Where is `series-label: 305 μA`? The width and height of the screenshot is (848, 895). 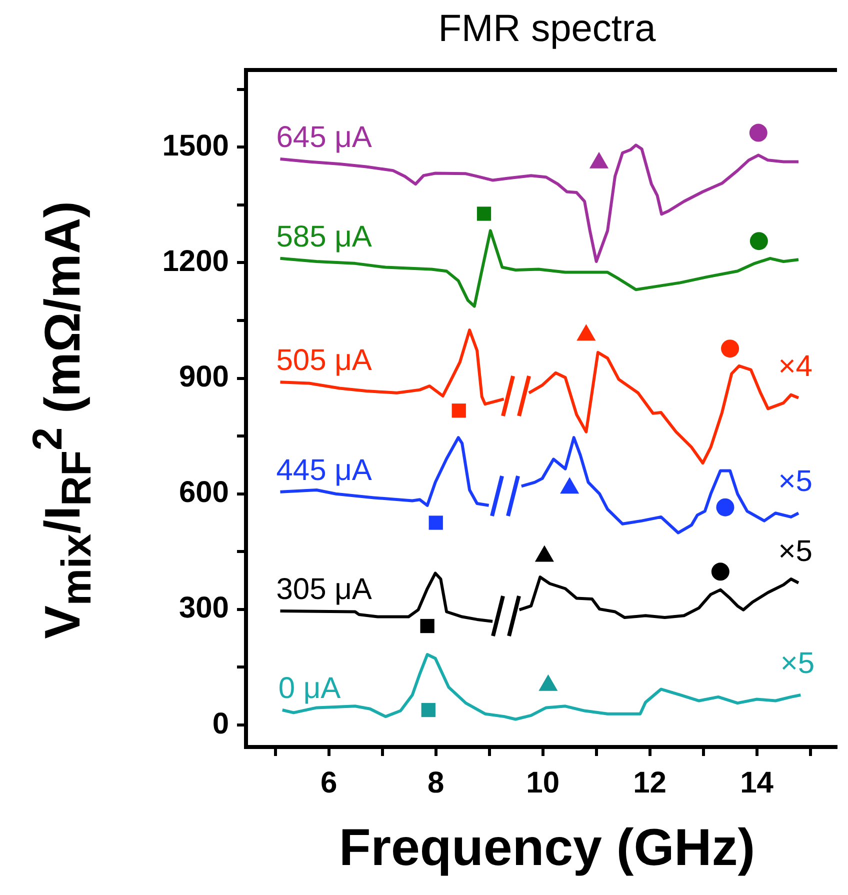
series-label: 305 μA is located at coordinates (324, 589).